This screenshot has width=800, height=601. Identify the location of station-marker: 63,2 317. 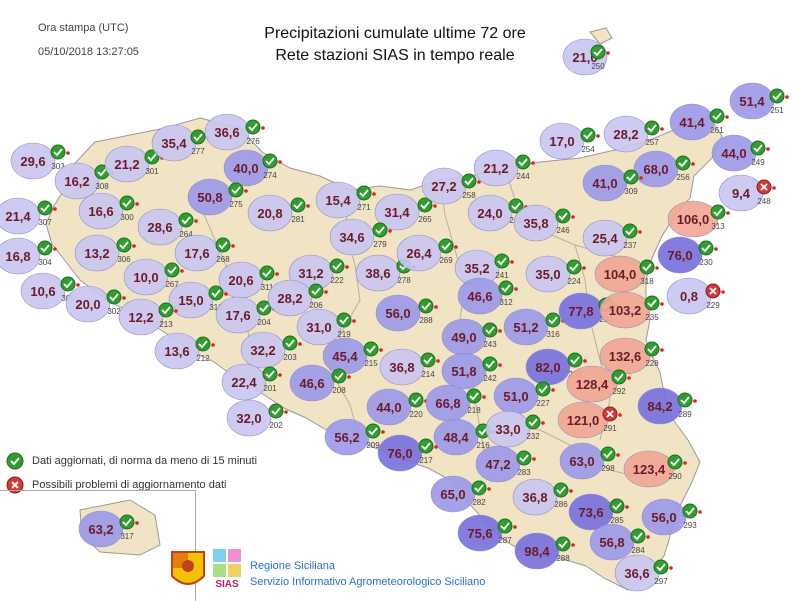
(108, 529).